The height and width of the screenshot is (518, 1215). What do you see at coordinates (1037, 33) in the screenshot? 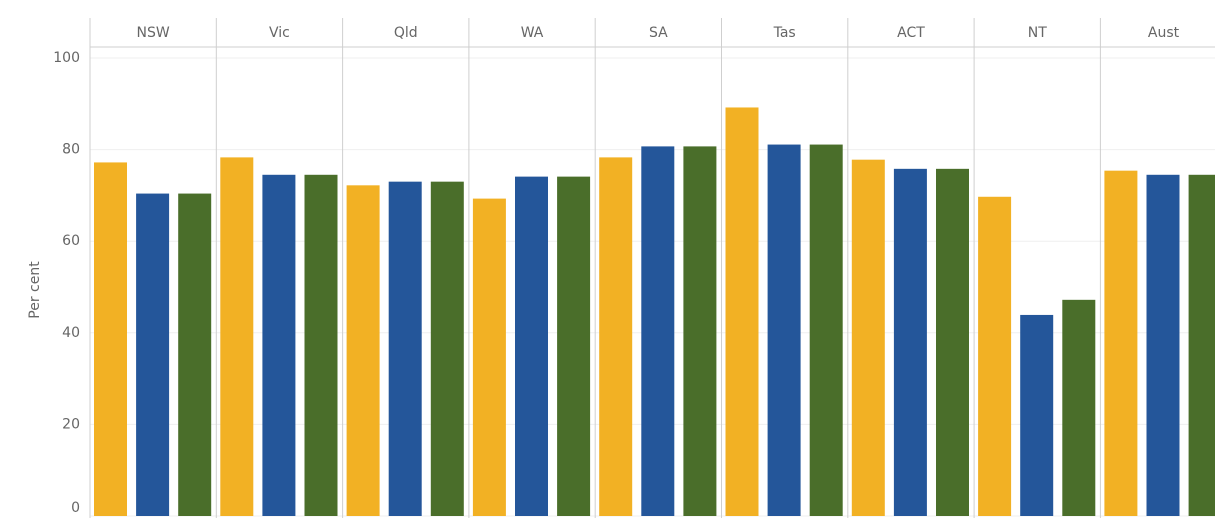
I see `panel-label: NT` at bounding box center [1037, 33].